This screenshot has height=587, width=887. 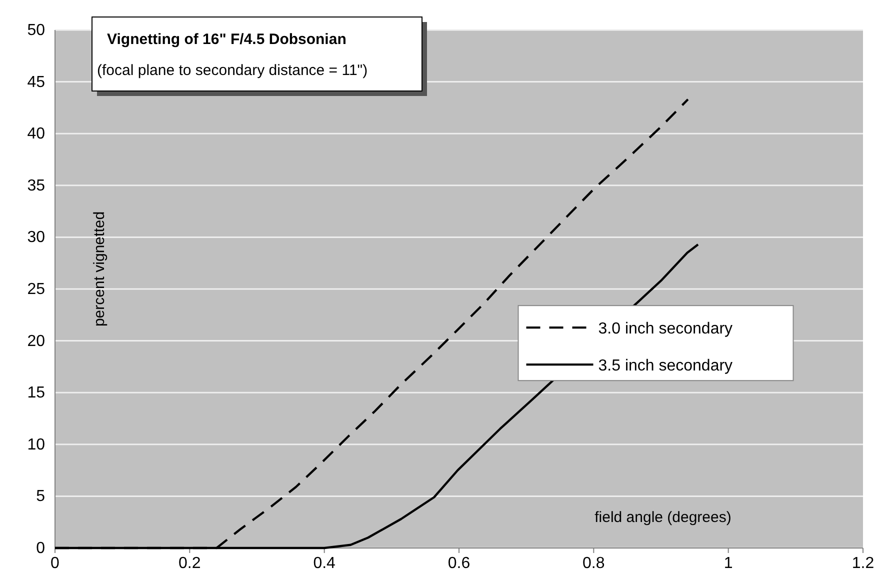 What do you see at coordinates (593, 563) in the screenshot?
I see `x-tick-label: 0.8` at bounding box center [593, 563].